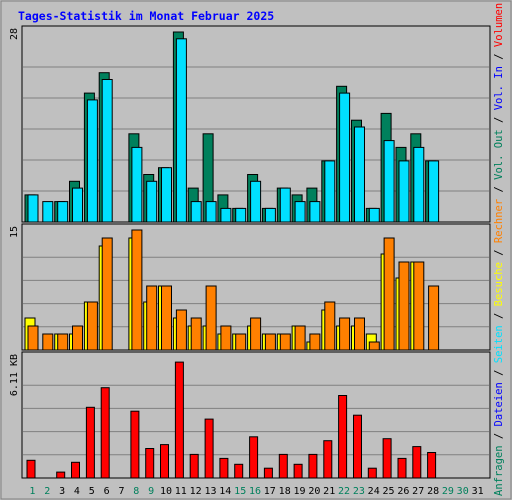 This screenshot has width=512, height=500. I want to click on legend-part-3: /, so click(499, 372).